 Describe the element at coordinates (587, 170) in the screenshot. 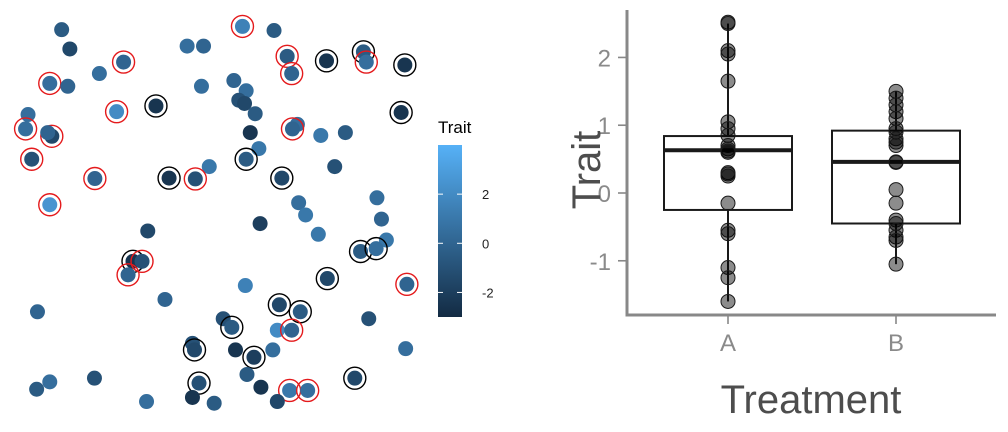

I see `y-axis-title: Trait` at that location.